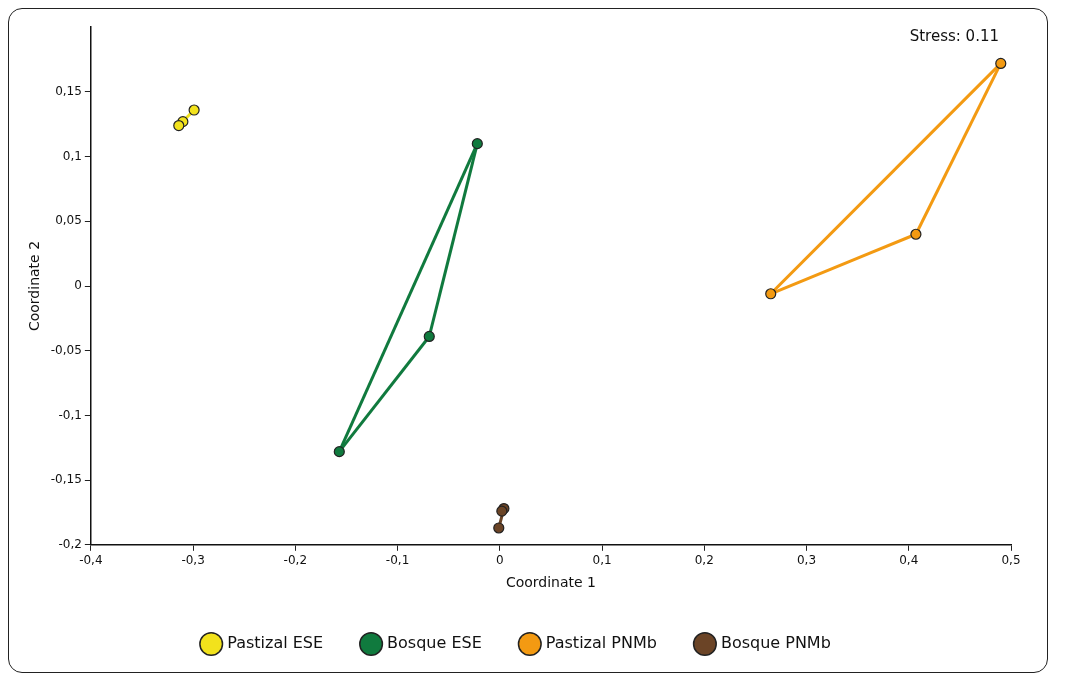 The image size is (1065, 689). I want to click on x-tick-label: 0,4, so click(909, 560).